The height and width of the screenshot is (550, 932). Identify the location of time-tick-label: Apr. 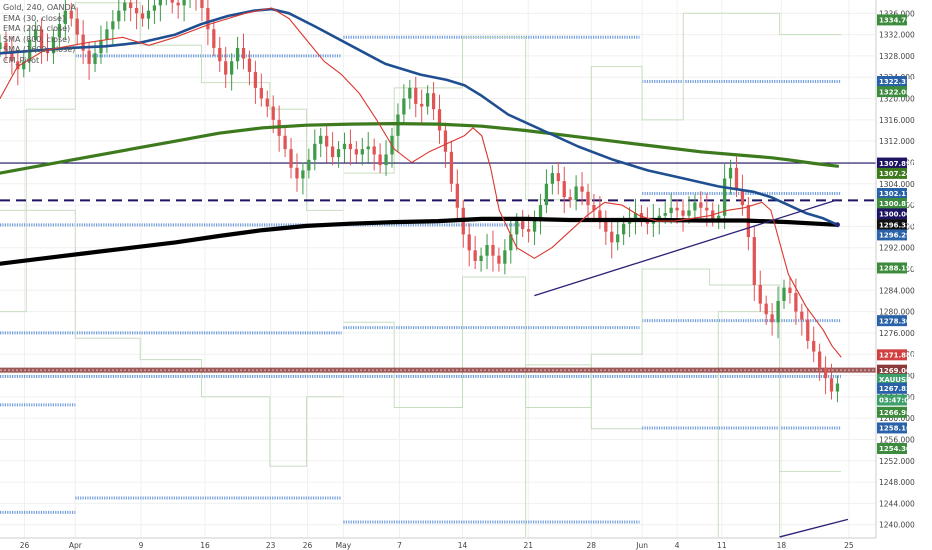
(76, 545).